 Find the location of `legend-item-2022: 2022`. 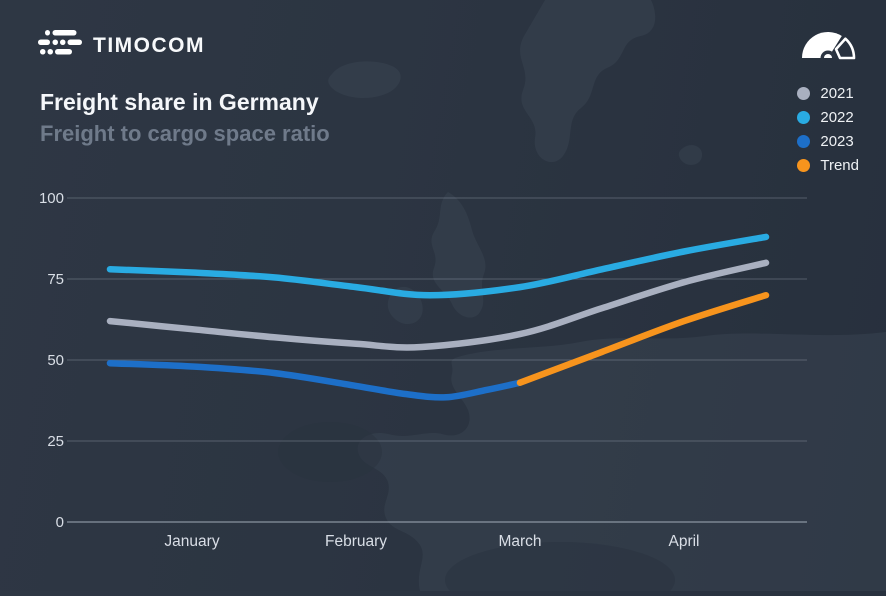

legend-item-2022: 2022 is located at coordinates (828, 117).